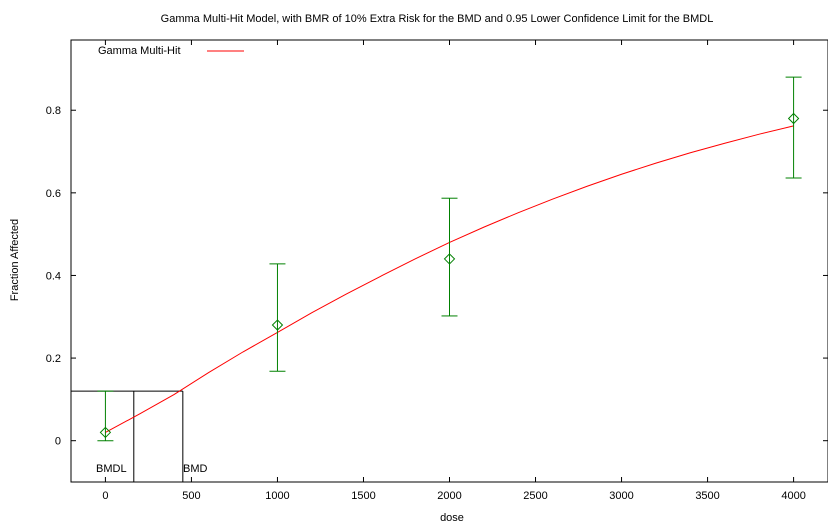  I want to click on legend-label-gamma: Gamma Multi-Hit, so click(139, 51).